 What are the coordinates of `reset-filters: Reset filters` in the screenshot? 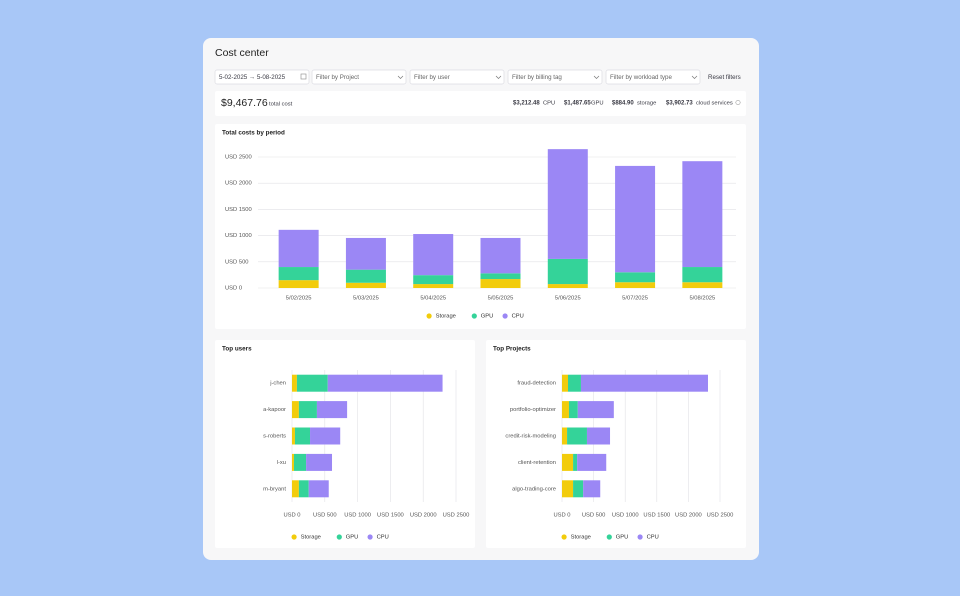 It's located at (724, 77).